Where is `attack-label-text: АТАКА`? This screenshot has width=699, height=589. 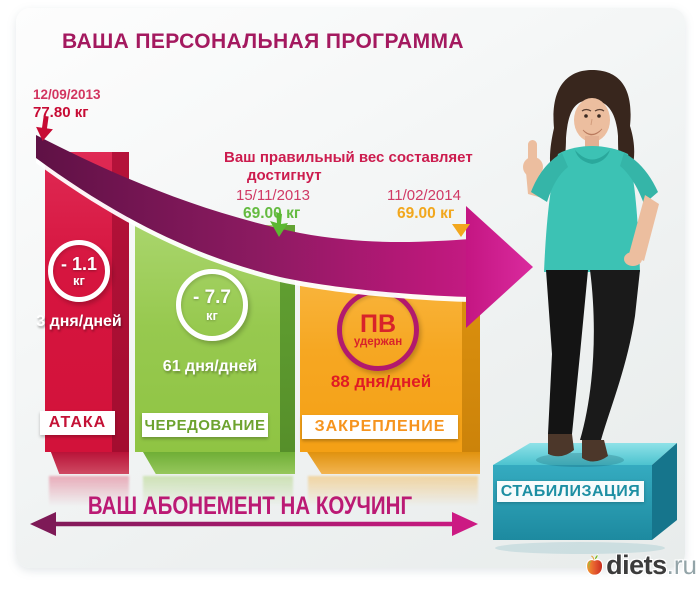 attack-label-text: АТАКА is located at coordinates (77, 422).